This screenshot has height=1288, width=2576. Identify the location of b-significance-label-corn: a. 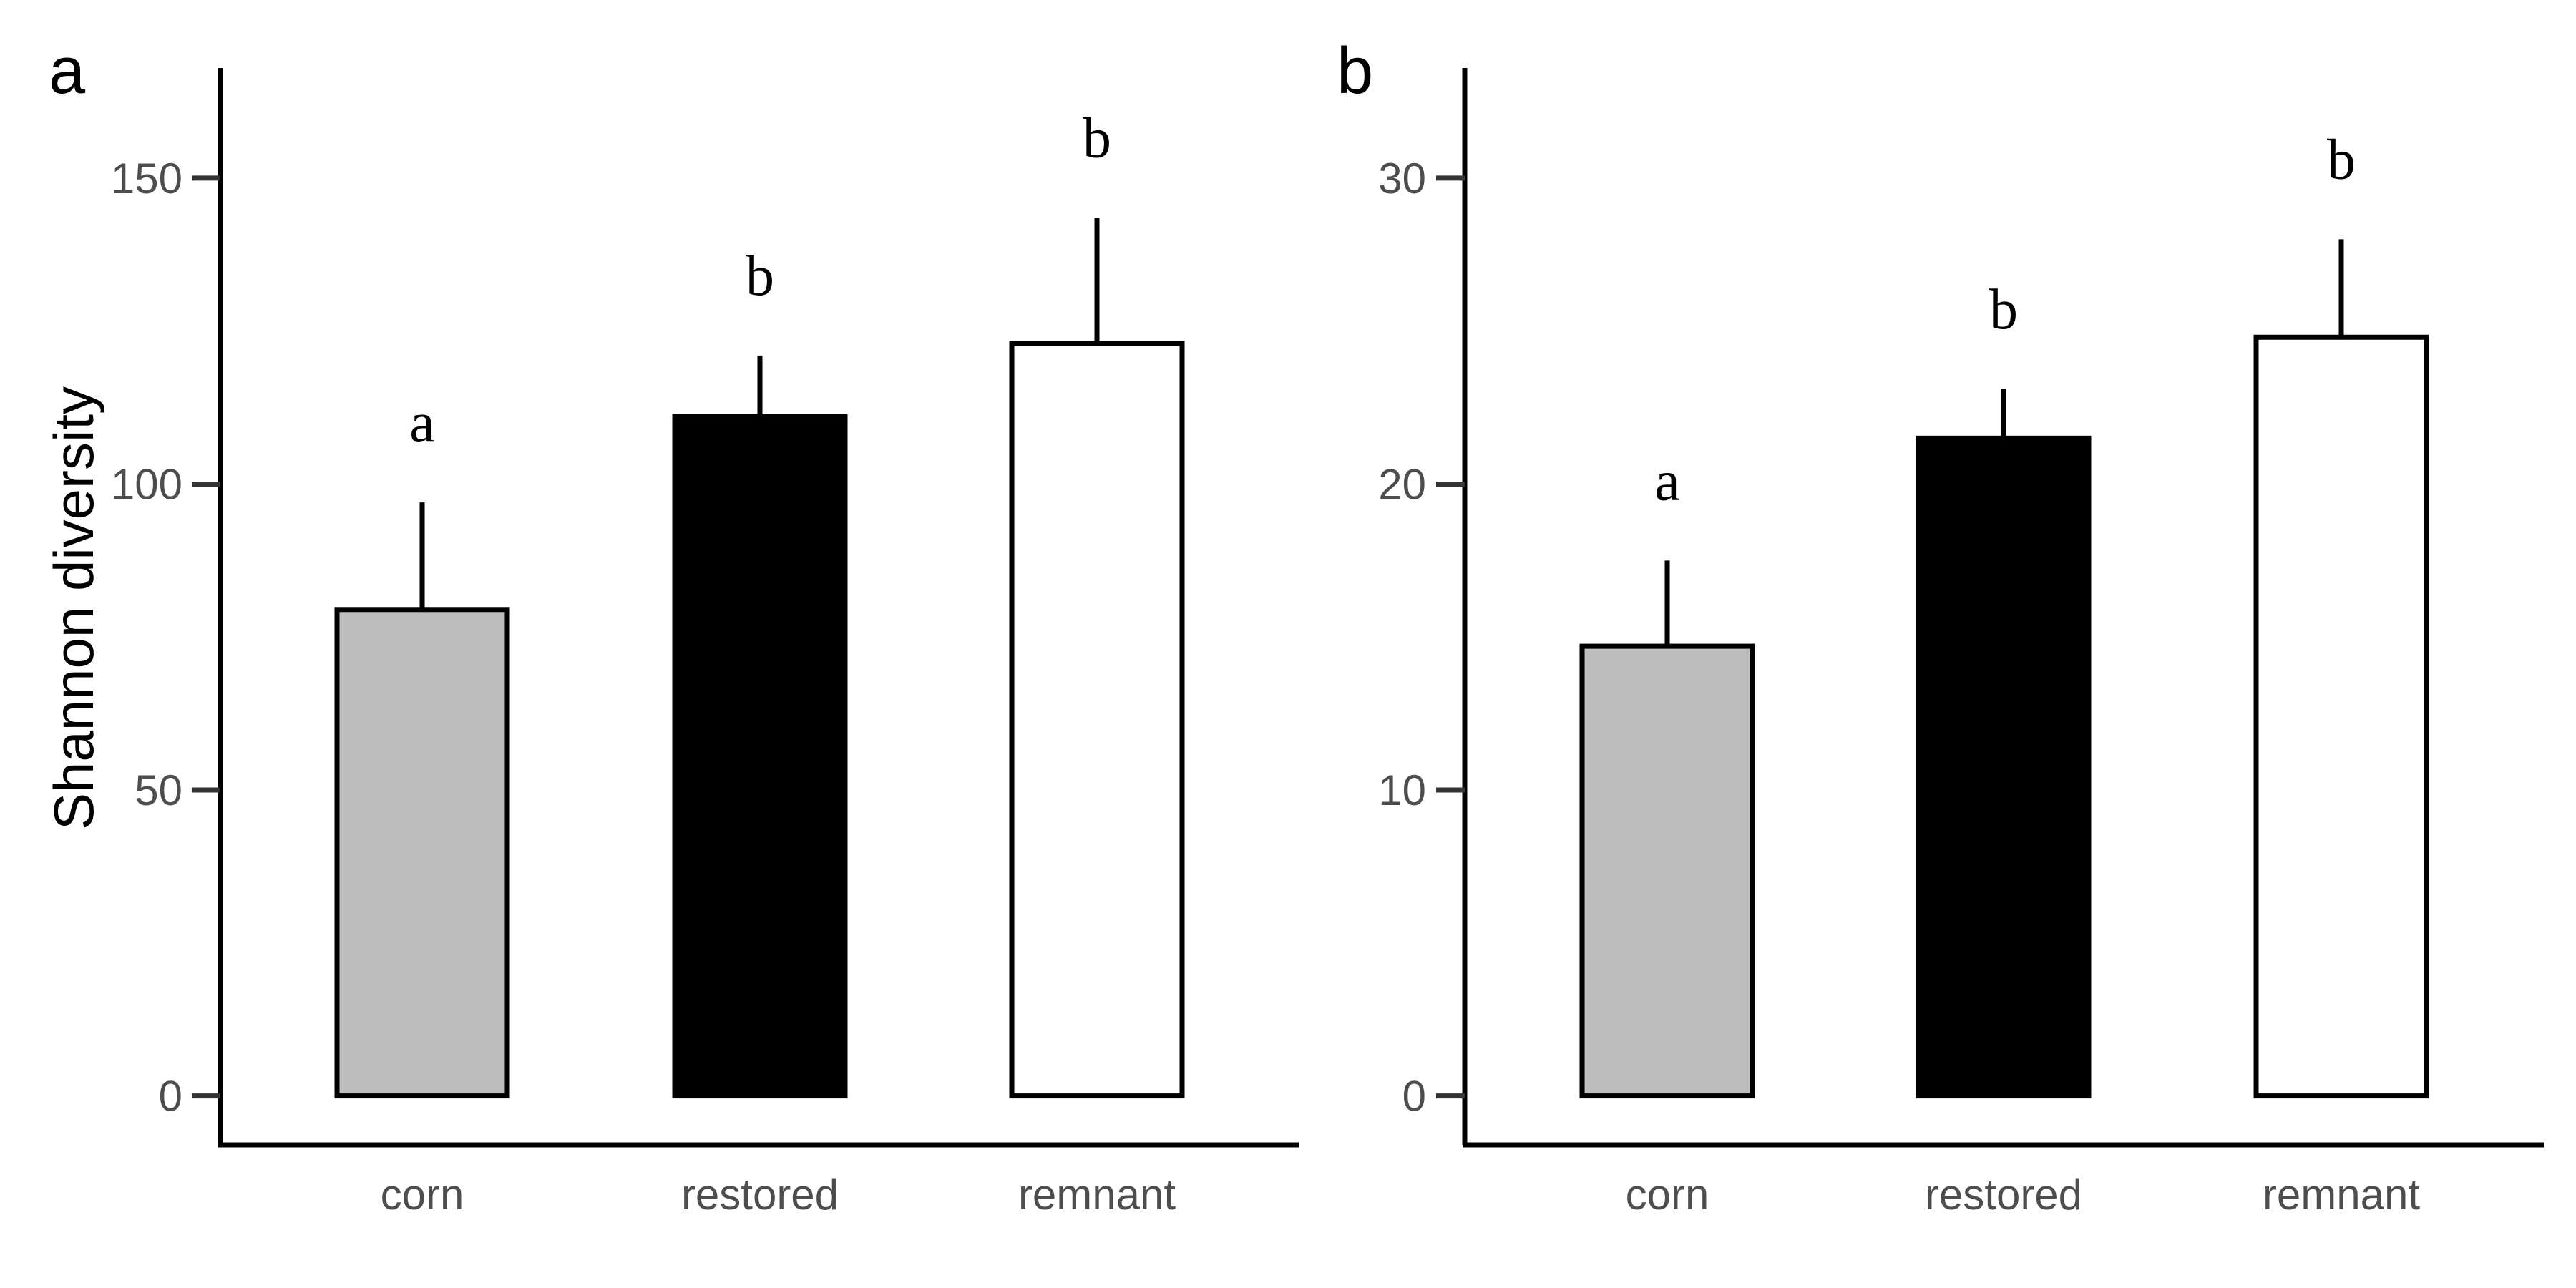
(1667, 480).